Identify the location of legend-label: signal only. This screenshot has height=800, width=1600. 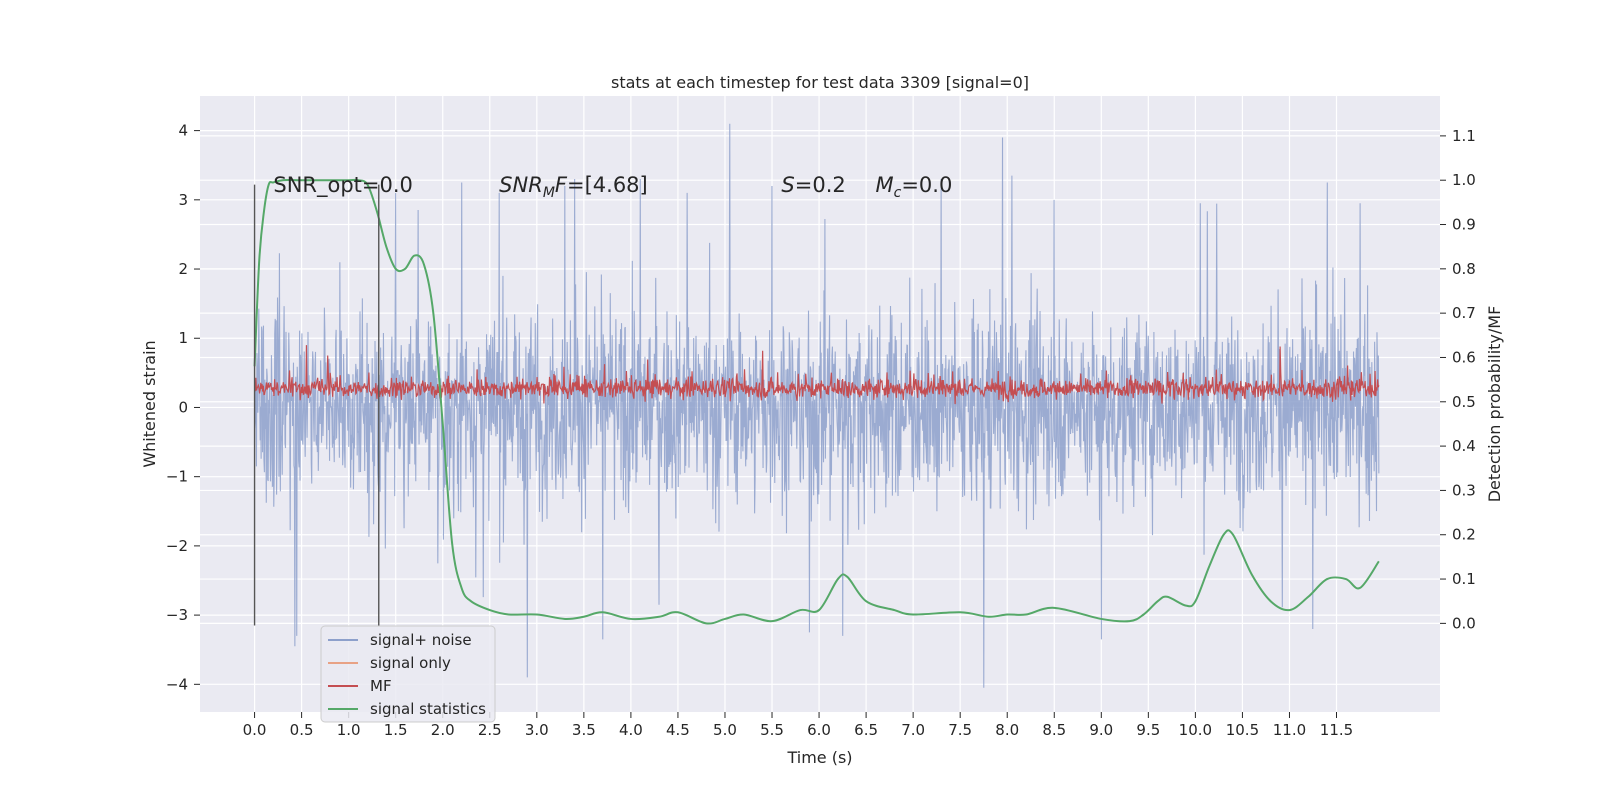
(410, 663).